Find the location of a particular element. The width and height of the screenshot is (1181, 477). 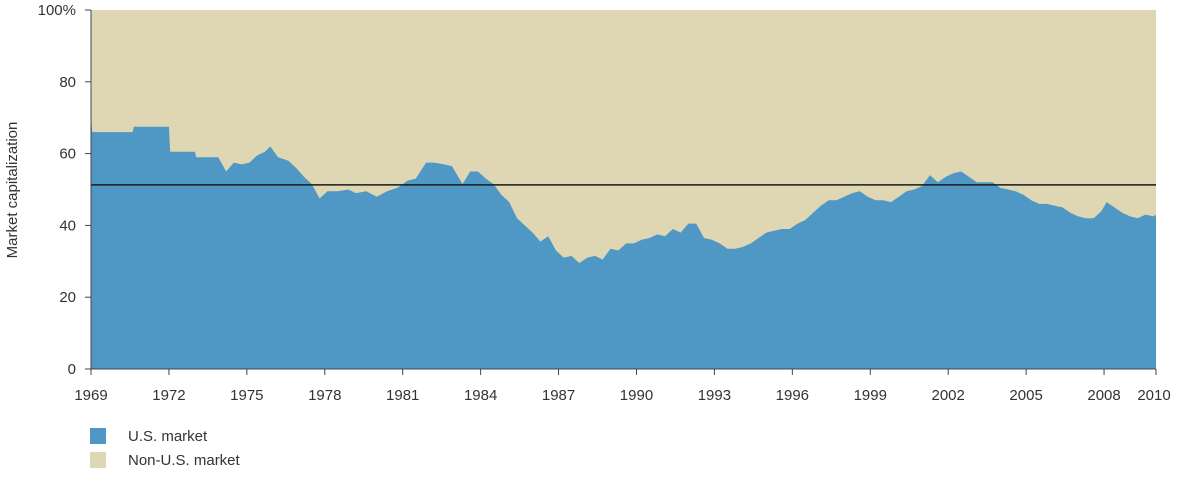

legend-swatch-non-us is located at coordinates (98, 460).